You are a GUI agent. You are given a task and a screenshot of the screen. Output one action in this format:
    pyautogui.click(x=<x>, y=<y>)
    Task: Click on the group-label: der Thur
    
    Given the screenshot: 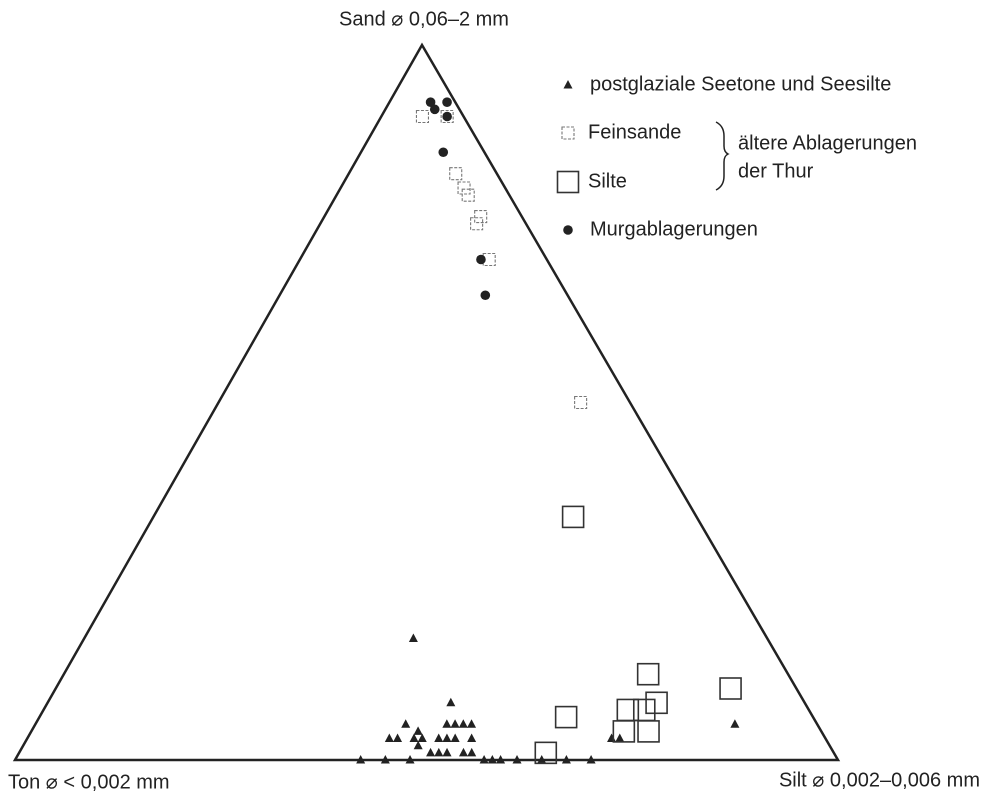 What is the action you would take?
    pyautogui.click(x=776, y=171)
    